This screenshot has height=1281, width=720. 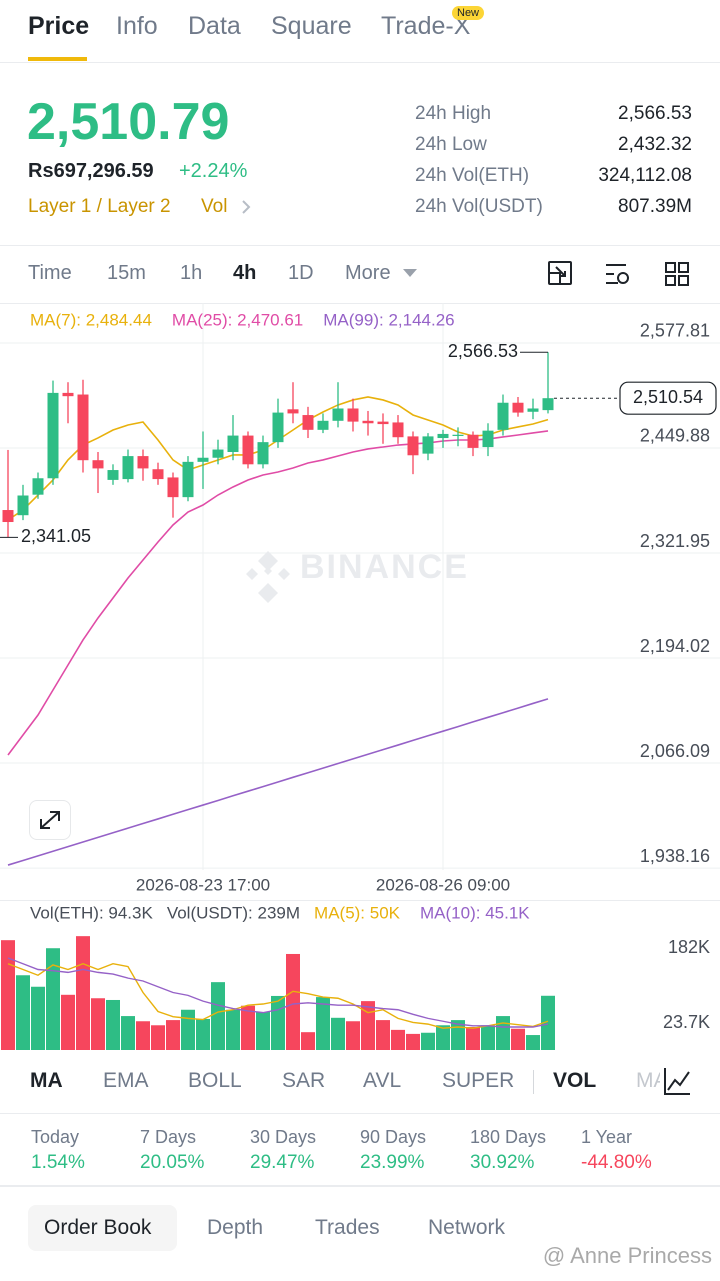 What do you see at coordinates (235, 1227) in the screenshot?
I see `bottom-tab: Depth` at bounding box center [235, 1227].